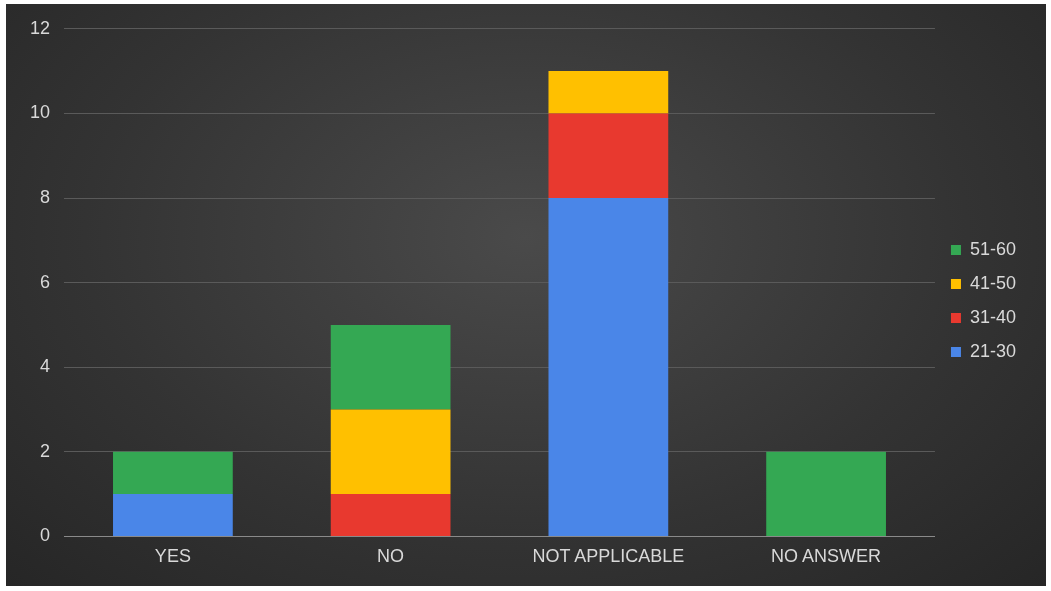 This screenshot has width=1051, height=591. I want to click on x-tick-label: YES, so click(172, 556).